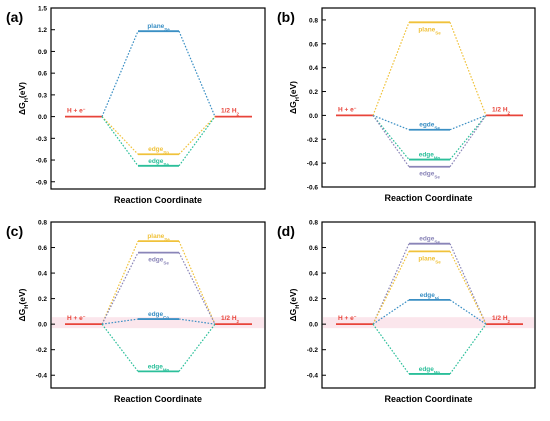 The width and height of the screenshot is (550, 421). Describe the element at coordinates (42, 274) in the screenshot. I see `y-tick-label: 0.4` at that location.